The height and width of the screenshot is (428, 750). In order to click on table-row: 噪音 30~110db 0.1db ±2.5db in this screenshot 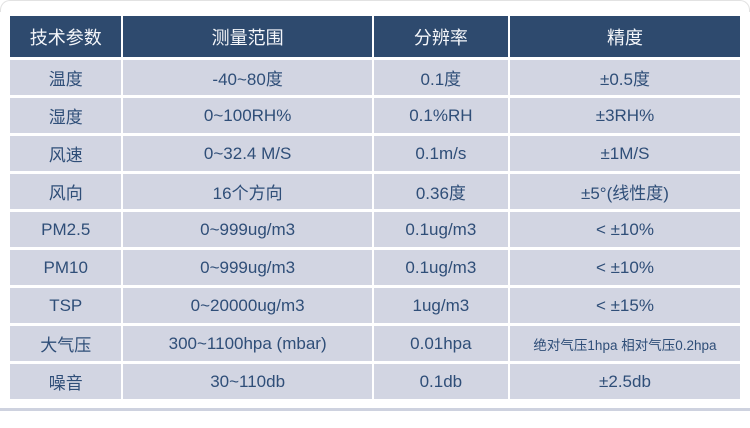, I will do `click(375, 381)`.